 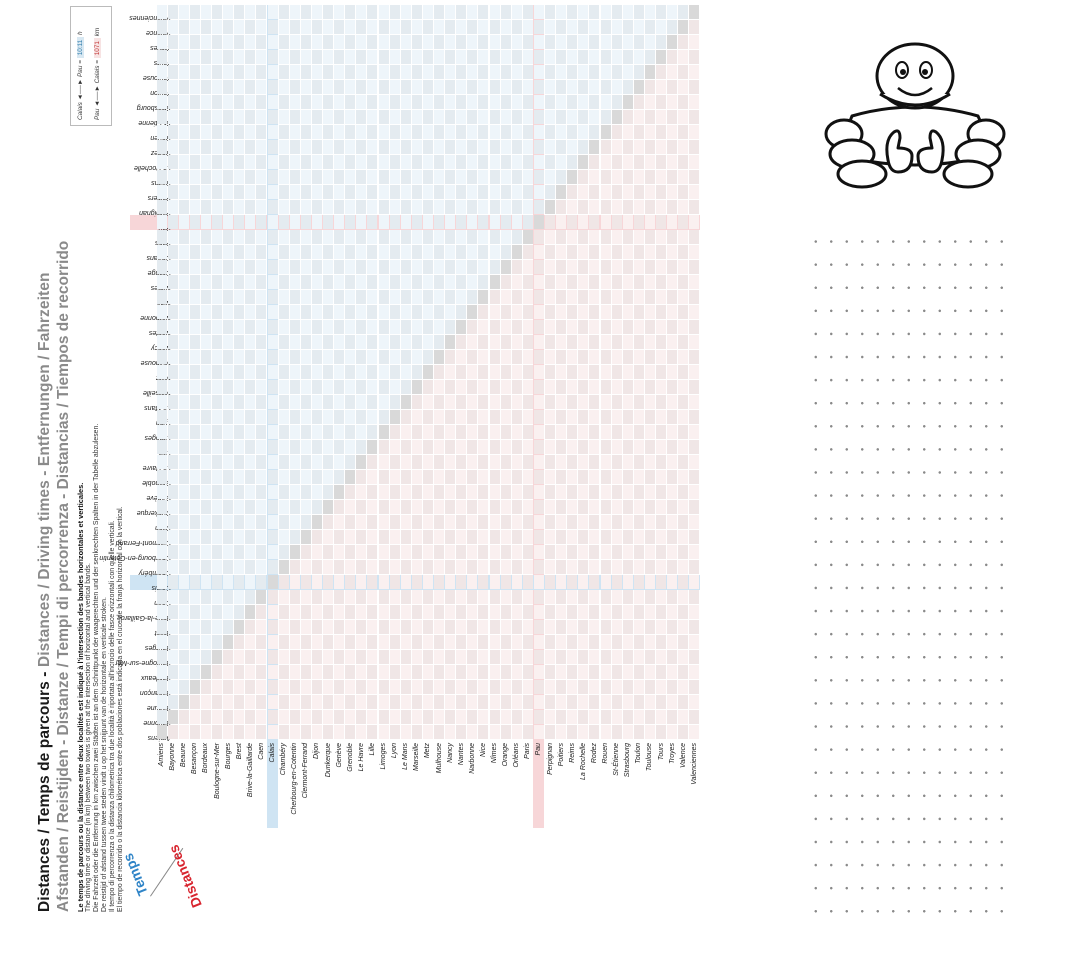 What do you see at coordinates (80, 33) in the screenshot?
I see `legend-time-unit: h` at bounding box center [80, 33].